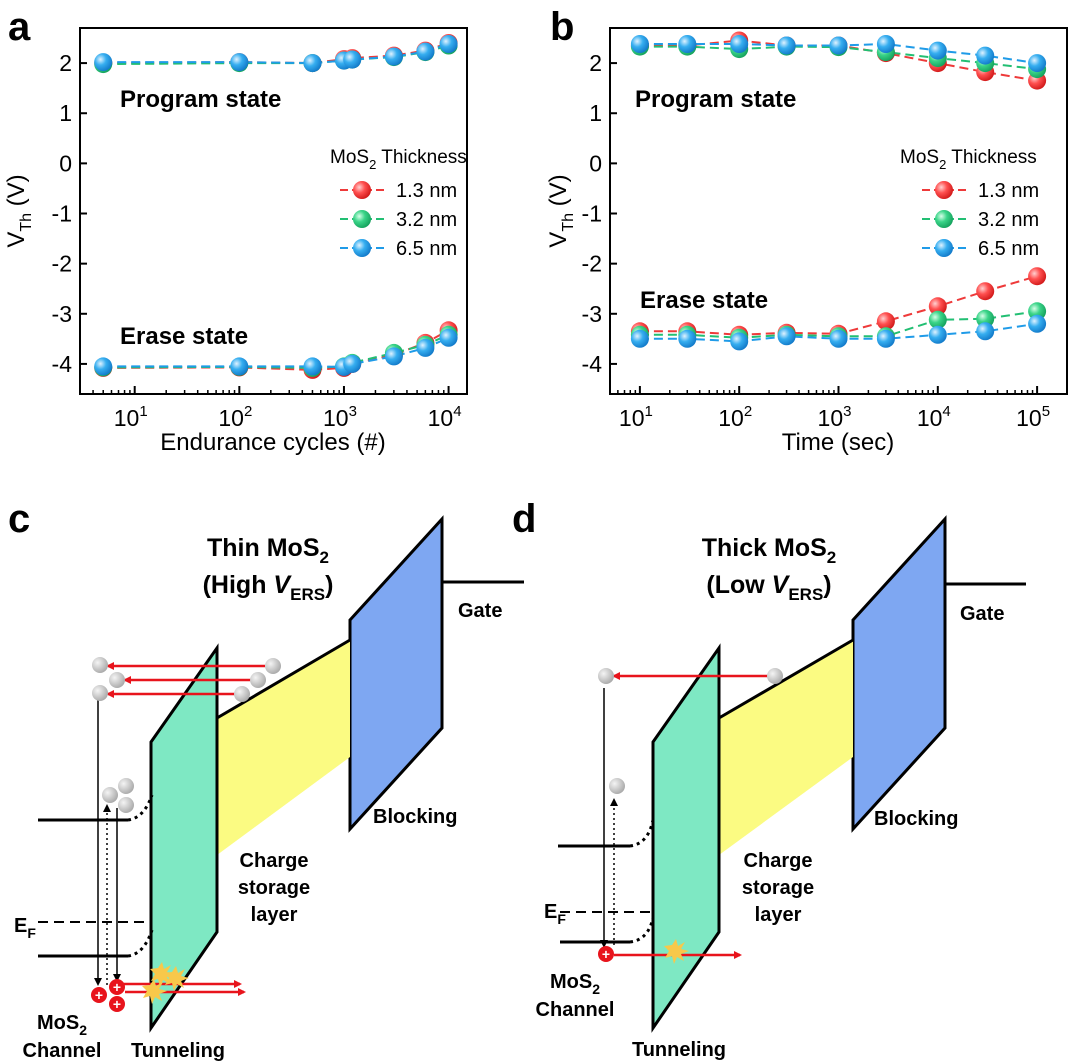 This screenshot has height=1063, width=1080. Describe the element at coordinates (575, 984) in the screenshot. I see `channel-label-1-d: MoS2` at that location.